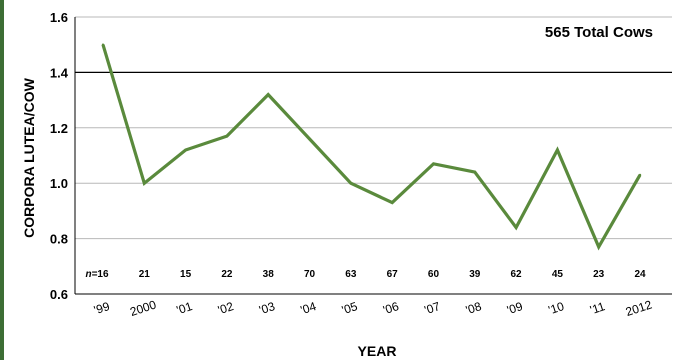  What do you see at coordinates (639, 308) in the screenshot?
I see `x-tick-label: 2012` at bounding box center [639, 308].